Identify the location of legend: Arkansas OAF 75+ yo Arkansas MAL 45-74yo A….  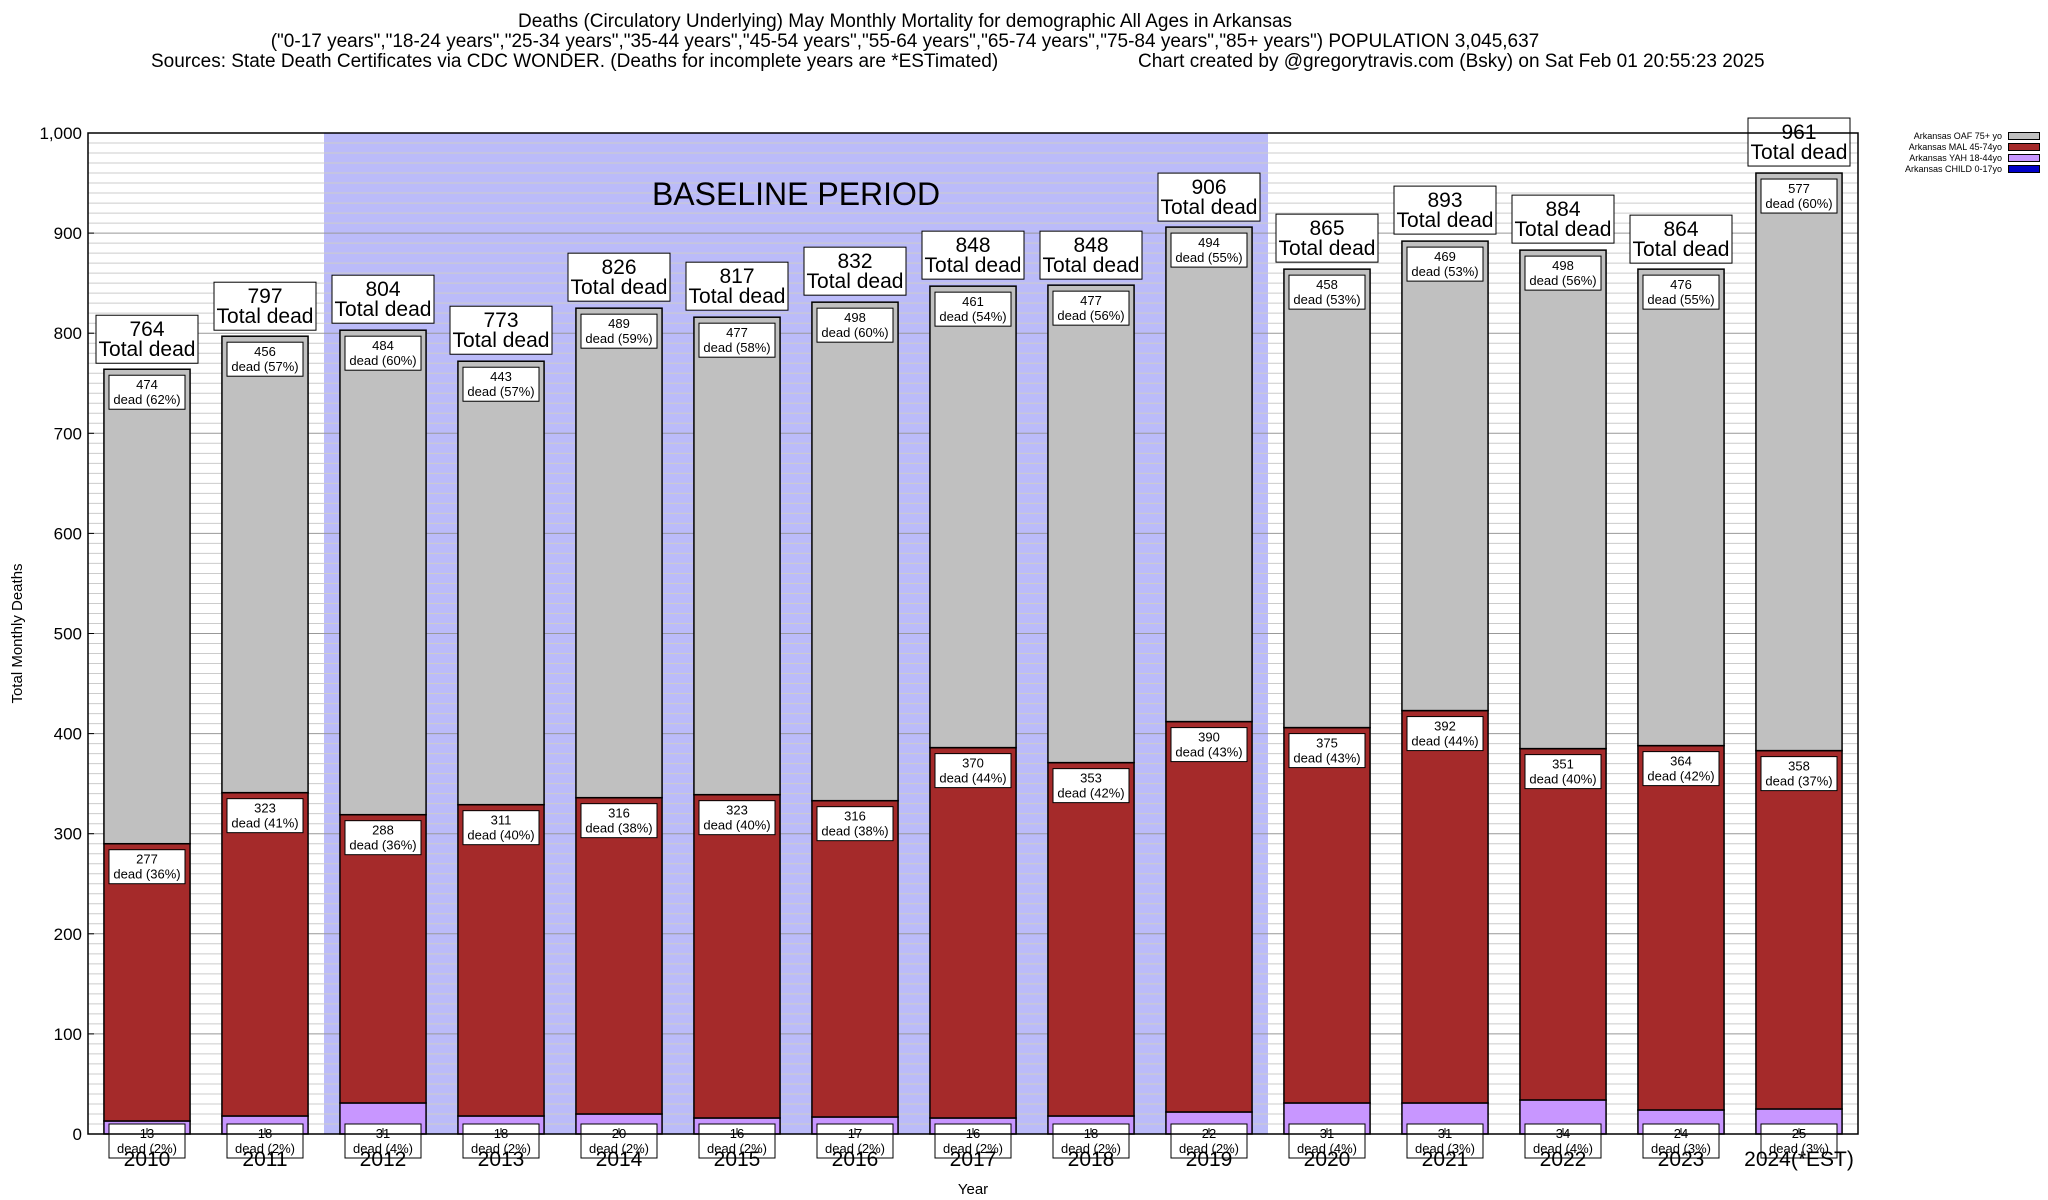
(1972, 152).